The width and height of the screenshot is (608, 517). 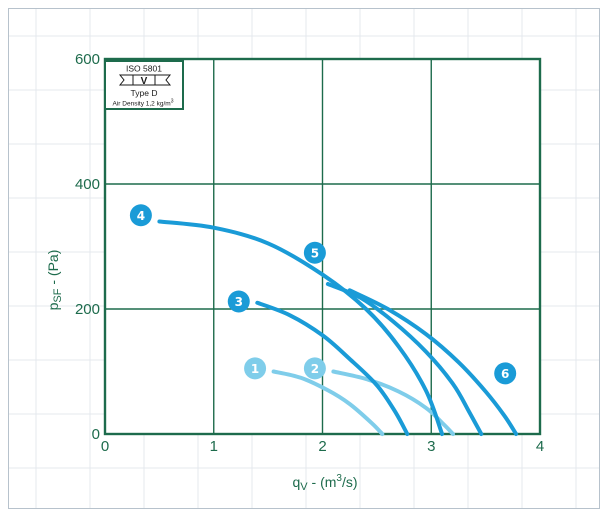 What do you see at coordinates (214, 446) in the screenshot?
I see `x-tick-label-1: 1` at bounding box center [214, 446].